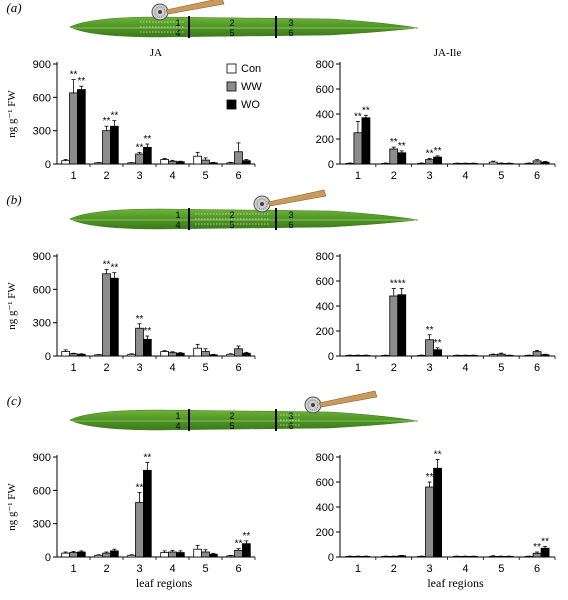 Image resolution: width=568 pixels, height=600 pixels. What do you see at coordinates (156, 53) in the screenshot?
I see `chart-title: JA` at bounding box center [156, 53].